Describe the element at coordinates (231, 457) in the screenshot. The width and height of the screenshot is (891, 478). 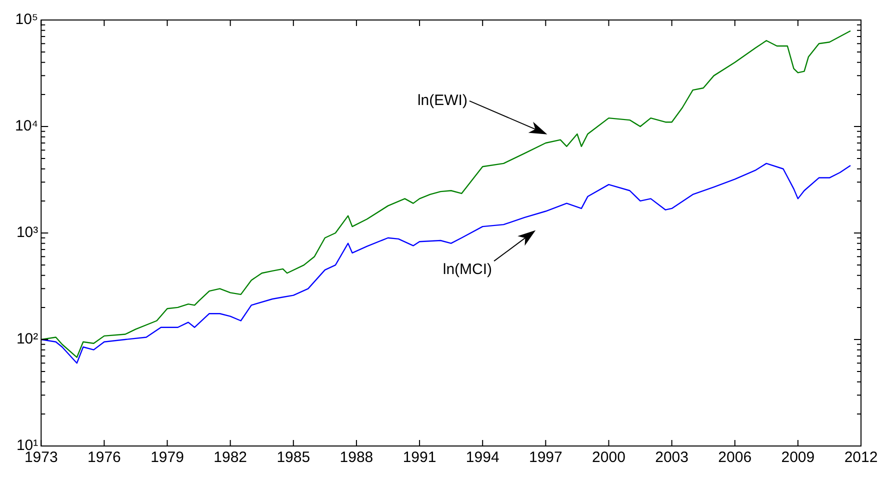
I see `x-tick-label: 1982` at that location.